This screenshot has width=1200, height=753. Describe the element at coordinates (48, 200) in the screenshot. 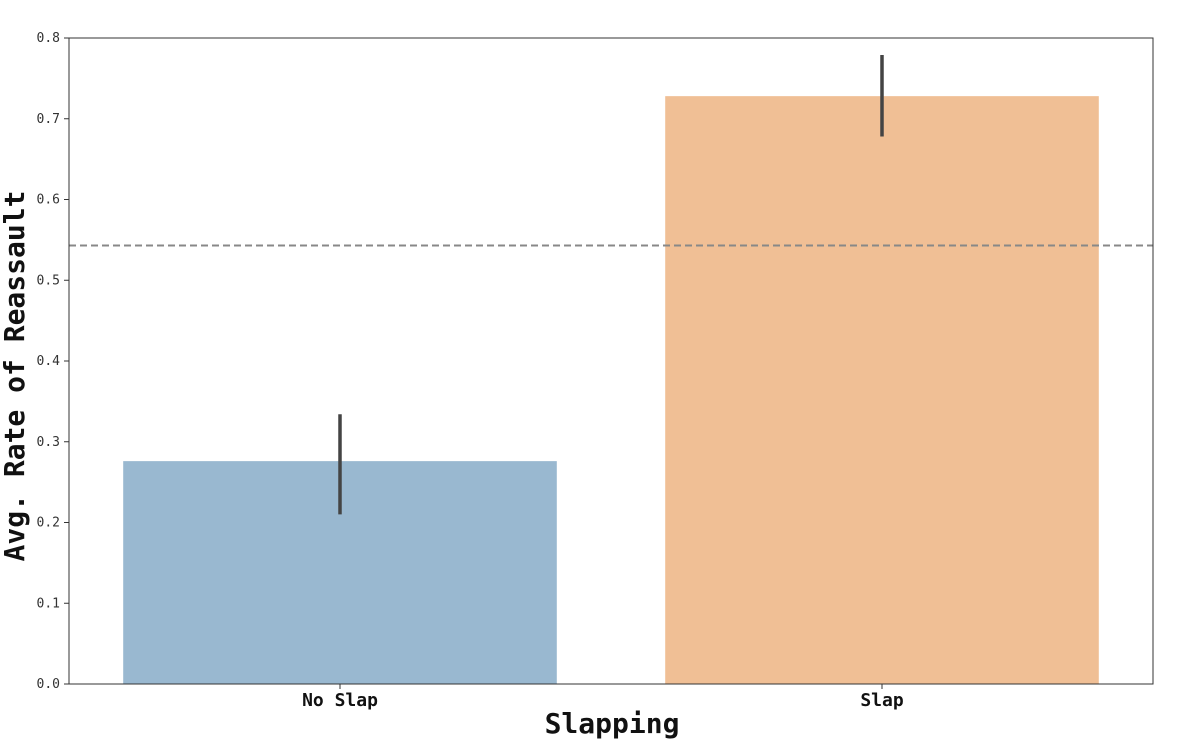

I see `y-tick-label: 0.6` at that location.